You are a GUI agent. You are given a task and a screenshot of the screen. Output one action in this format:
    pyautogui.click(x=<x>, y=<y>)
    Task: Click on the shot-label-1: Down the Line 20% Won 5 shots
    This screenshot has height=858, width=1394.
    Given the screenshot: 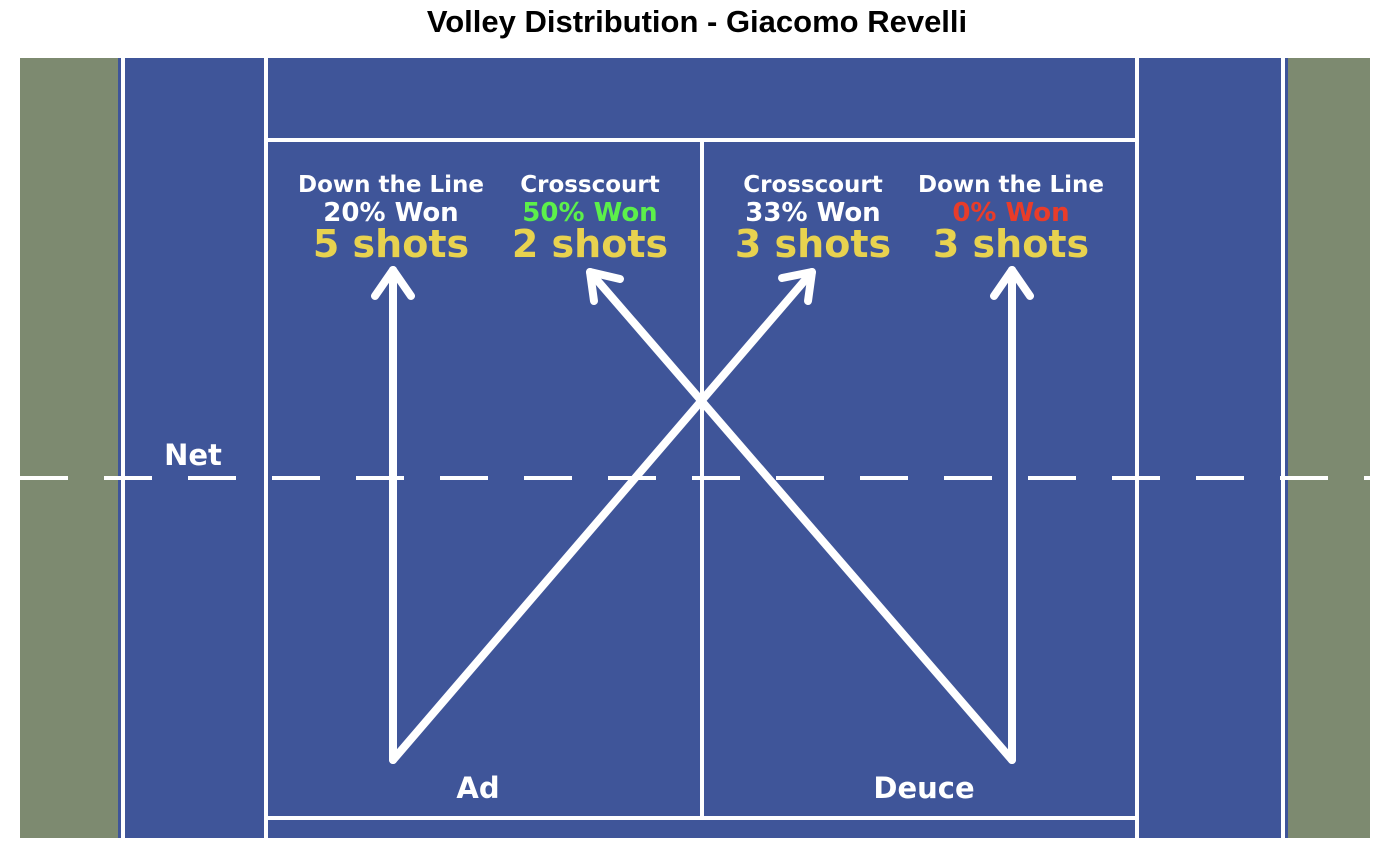 What is the action you would take?
    pyautogui.click(x=391, y=219)
    